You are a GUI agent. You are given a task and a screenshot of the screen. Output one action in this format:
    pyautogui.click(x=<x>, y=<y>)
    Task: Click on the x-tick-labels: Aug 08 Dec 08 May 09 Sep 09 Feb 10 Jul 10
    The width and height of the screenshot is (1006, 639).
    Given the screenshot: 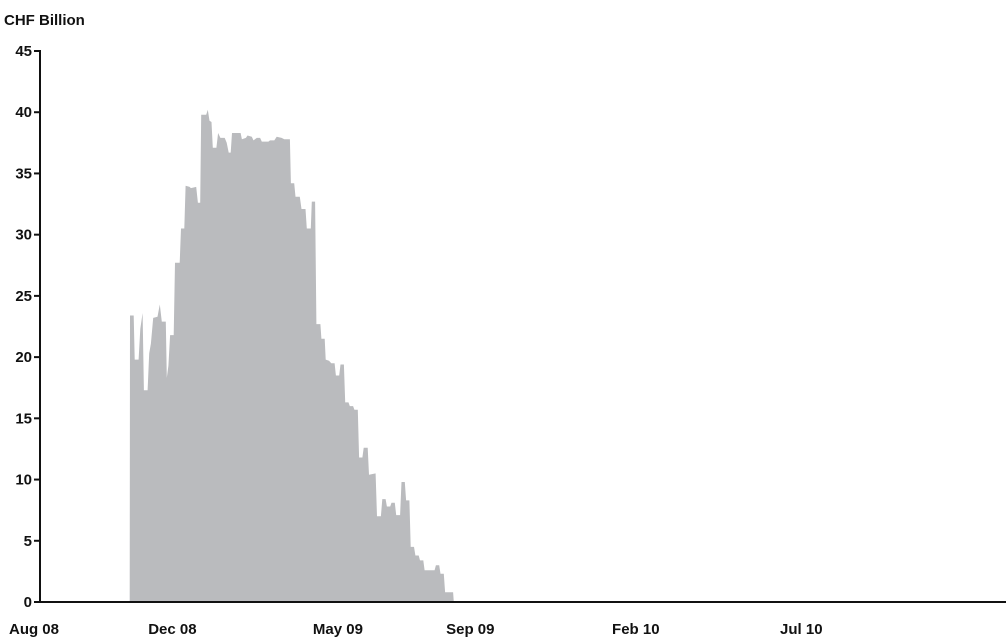 What is the action you would take?
    pyautogui.click(x=416, y=629)
    